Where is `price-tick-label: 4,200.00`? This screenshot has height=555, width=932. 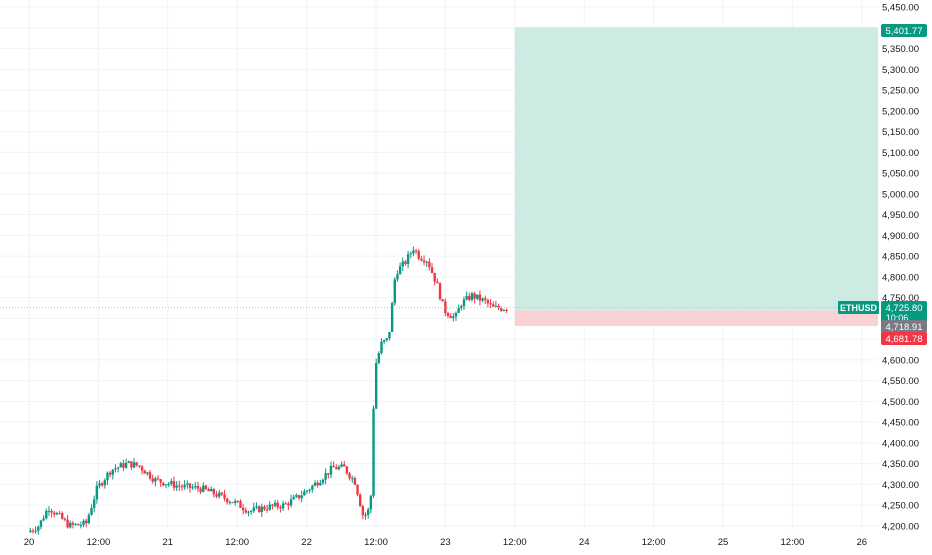
price-tick-label: 4,200.00 is located at coordinates (900, 526).